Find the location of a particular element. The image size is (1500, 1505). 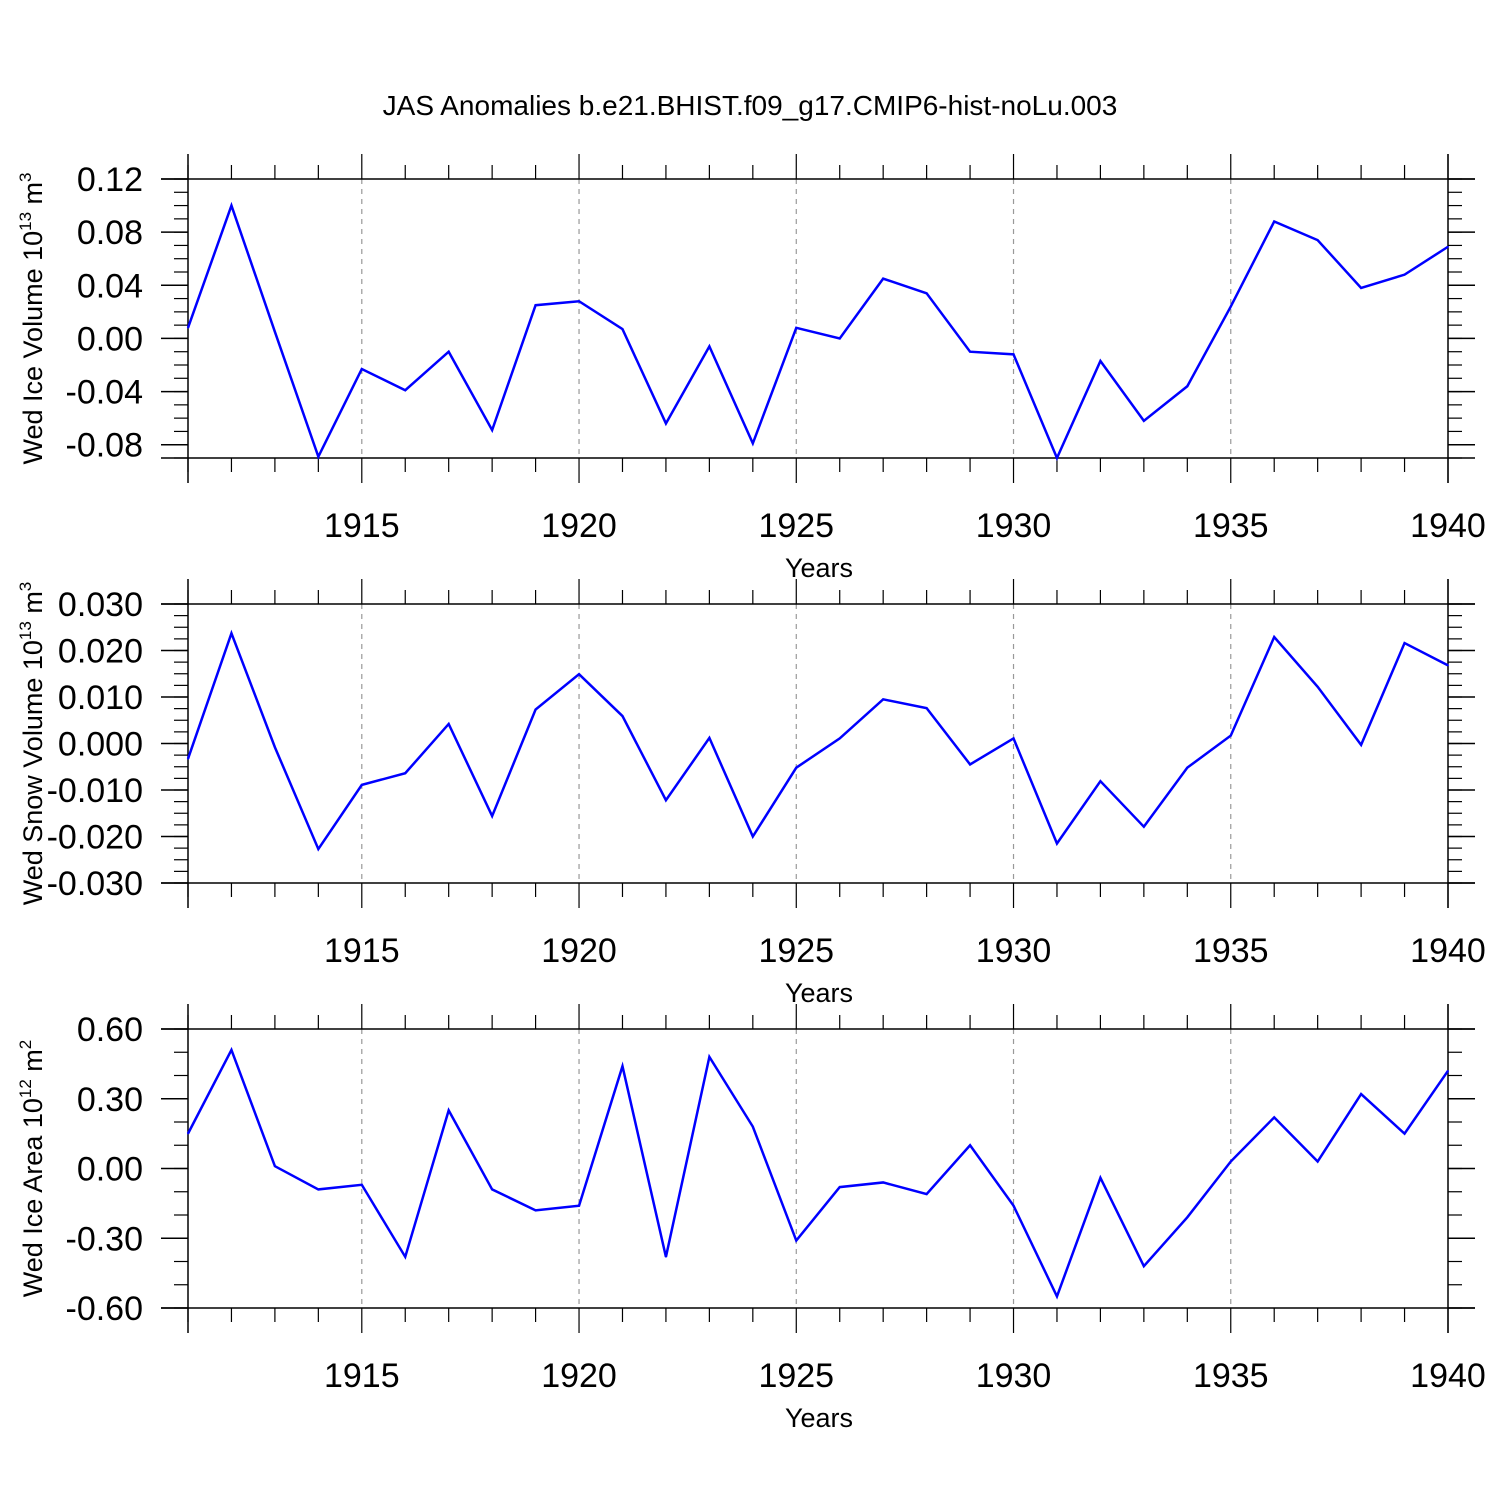

y-tick-label: 0.04 is located at coordinates (110, 286).